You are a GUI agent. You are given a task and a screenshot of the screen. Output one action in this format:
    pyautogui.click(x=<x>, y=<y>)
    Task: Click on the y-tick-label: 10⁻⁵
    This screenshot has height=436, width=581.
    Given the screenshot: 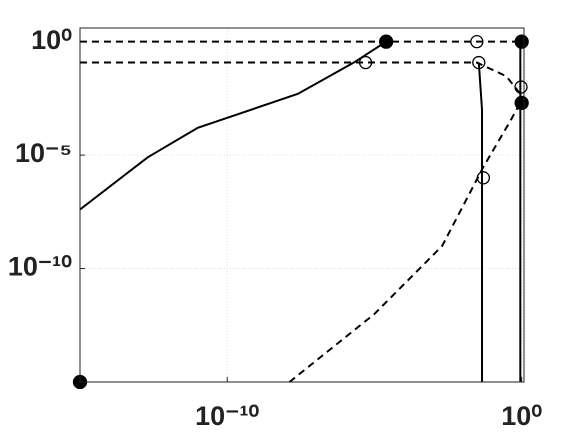 What is the action you would take?
    pyautogui.click(x=43, y=153)
    